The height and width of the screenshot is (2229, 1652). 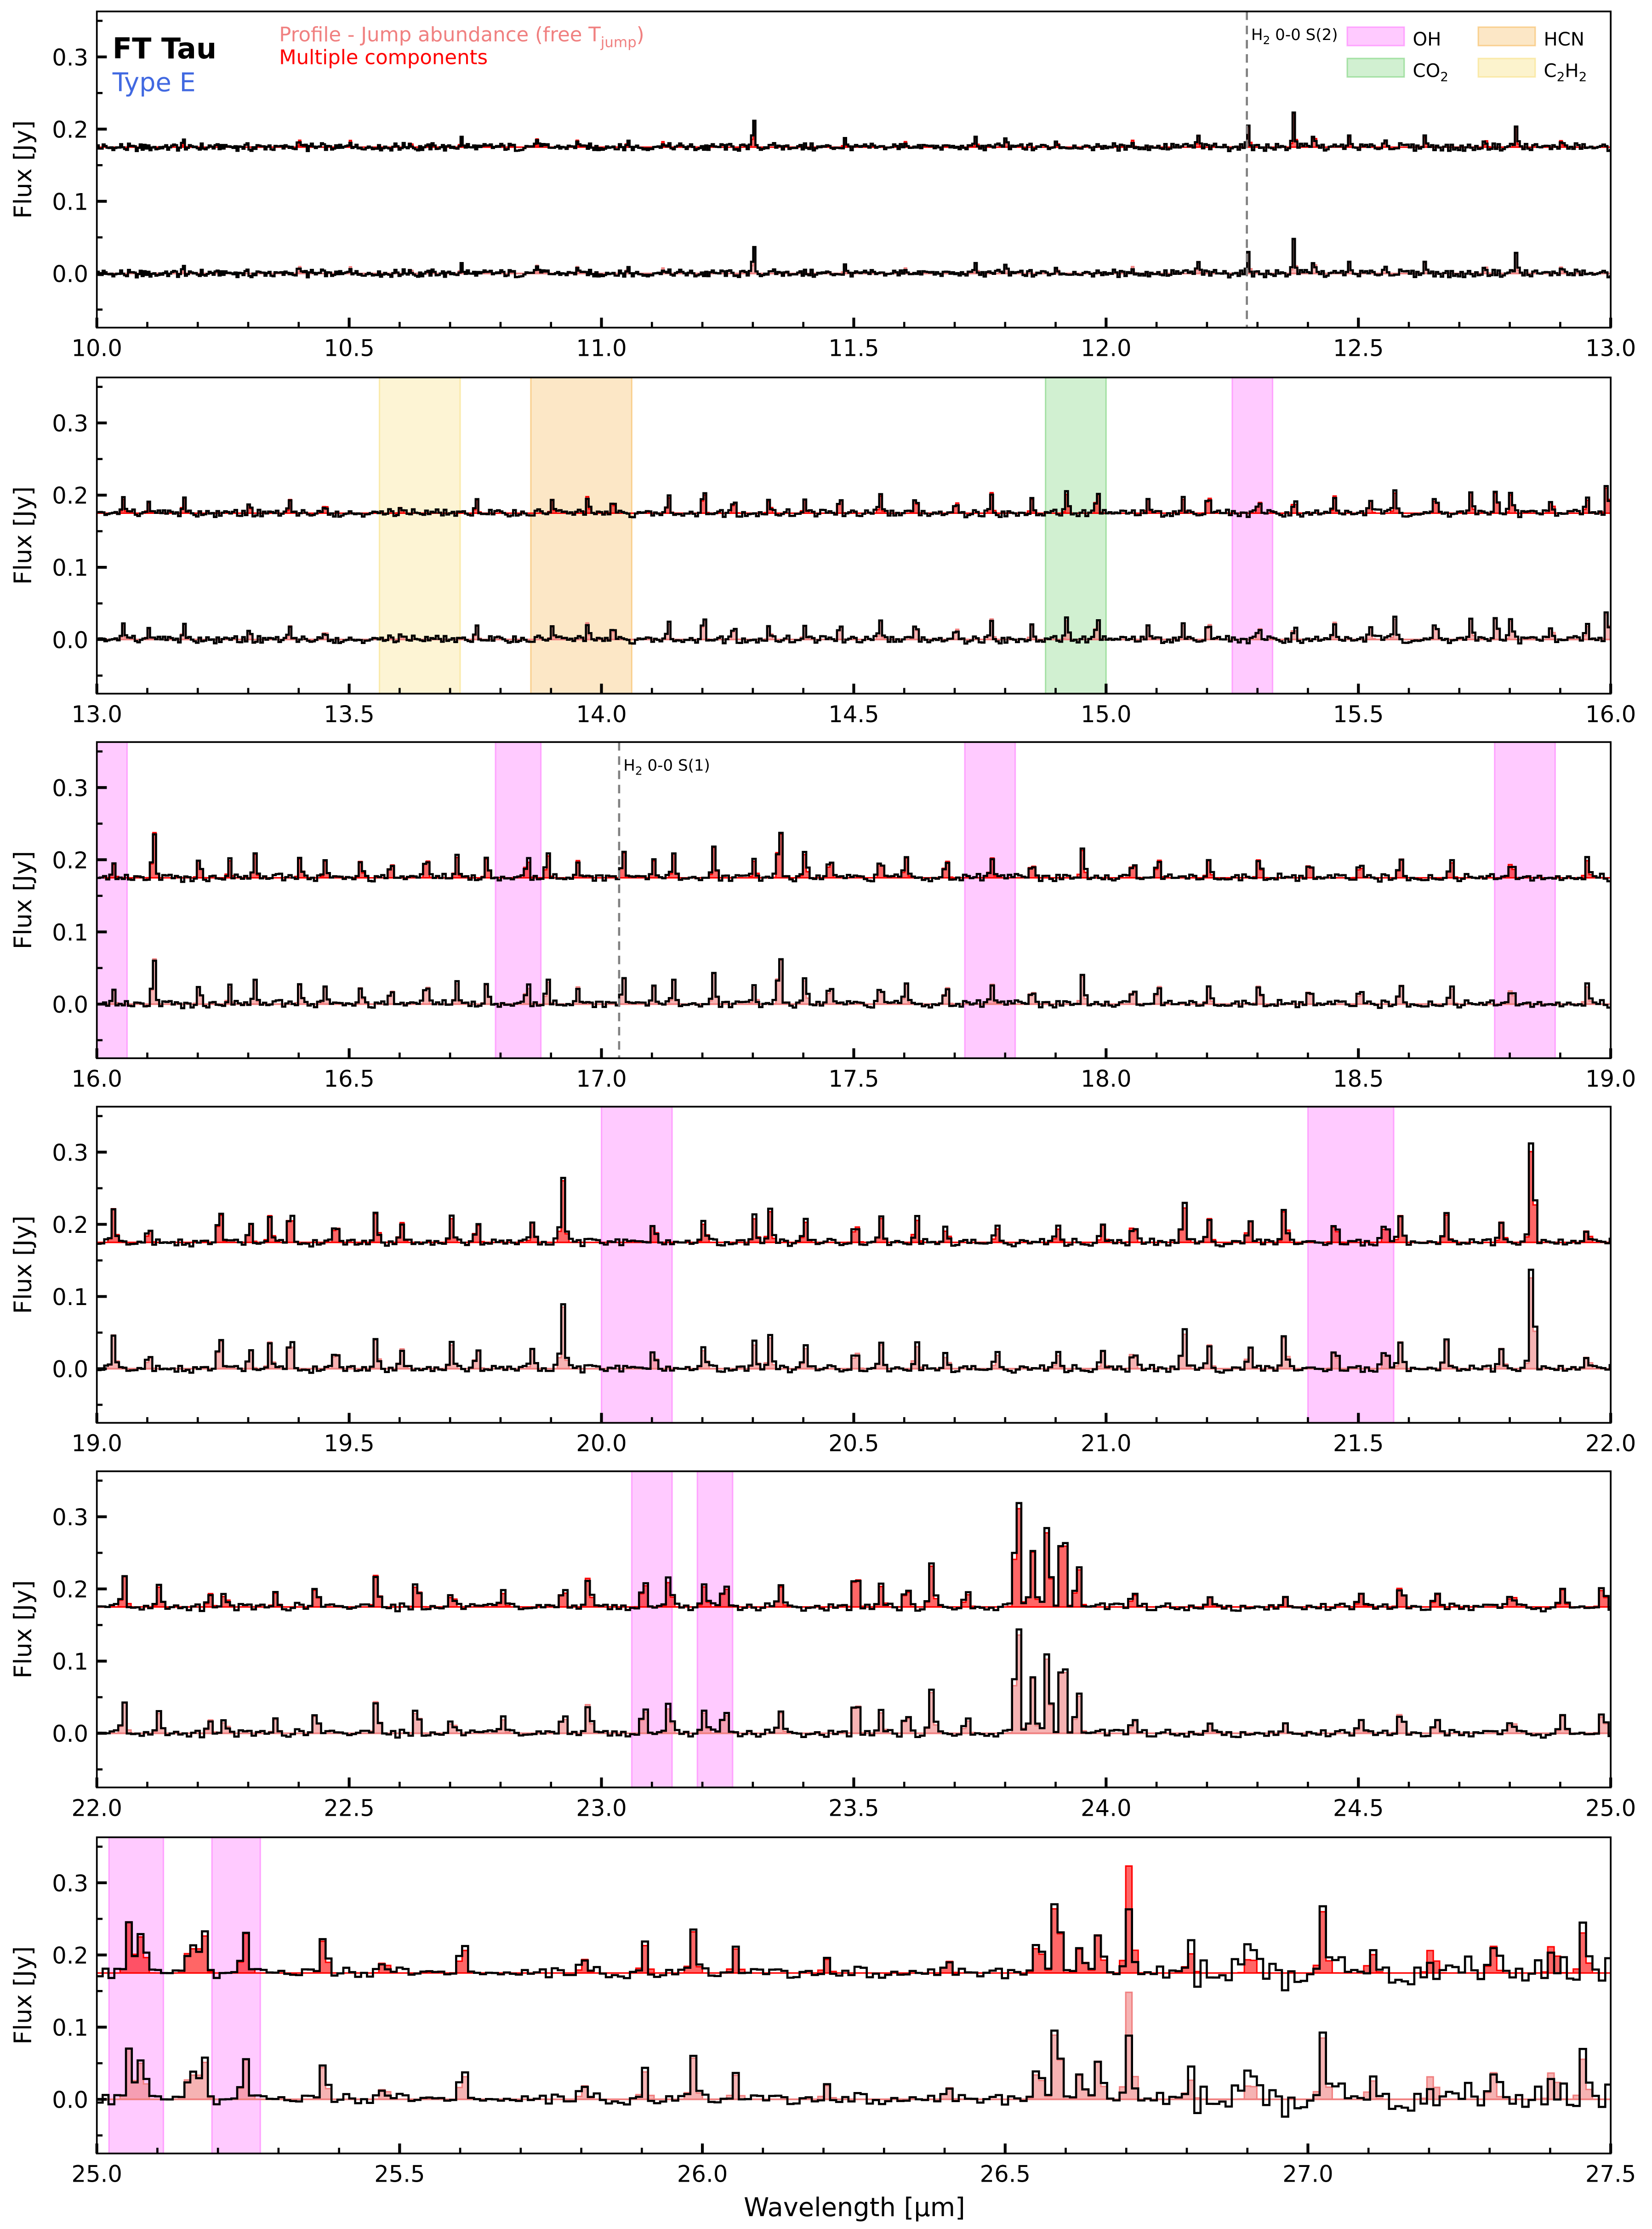 I want to click on legend-hcn-label: HCN, so click(x=1565, y=40).